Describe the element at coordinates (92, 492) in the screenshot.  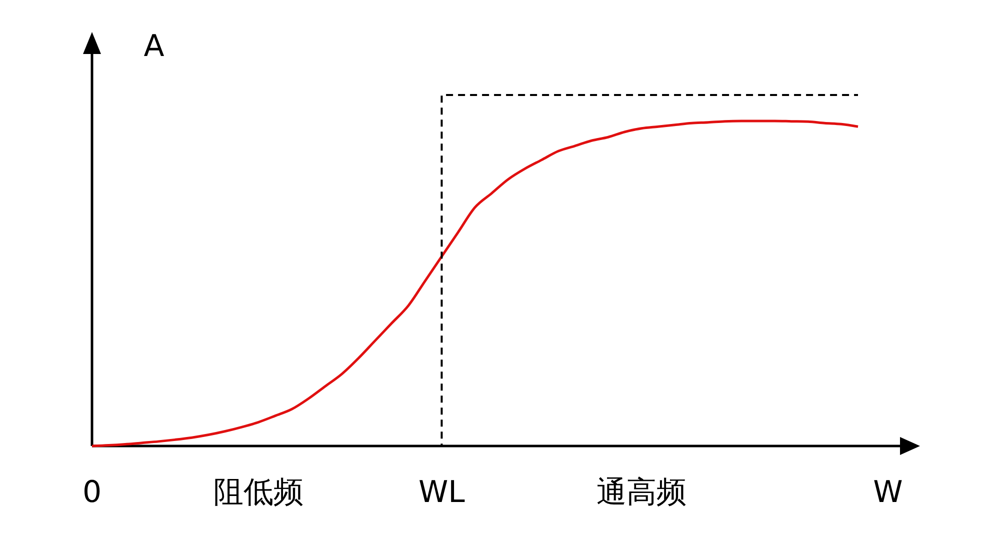
I see `x-tick-label: 0` at that location.